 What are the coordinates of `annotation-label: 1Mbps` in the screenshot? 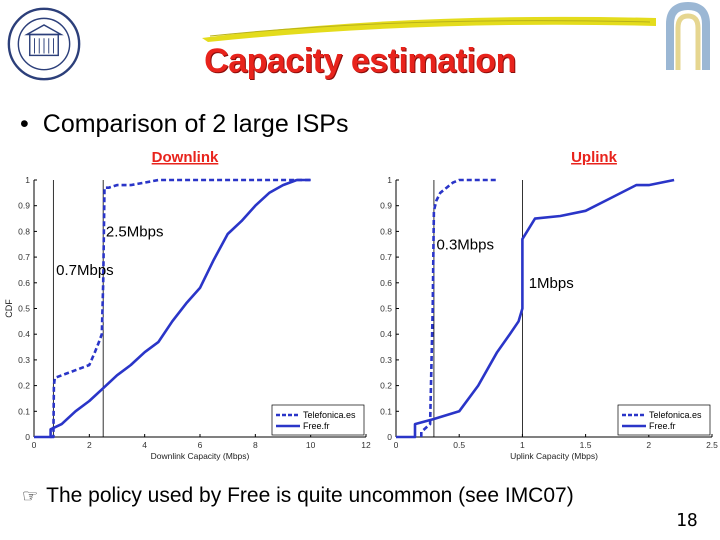 It's located at (551, 283).